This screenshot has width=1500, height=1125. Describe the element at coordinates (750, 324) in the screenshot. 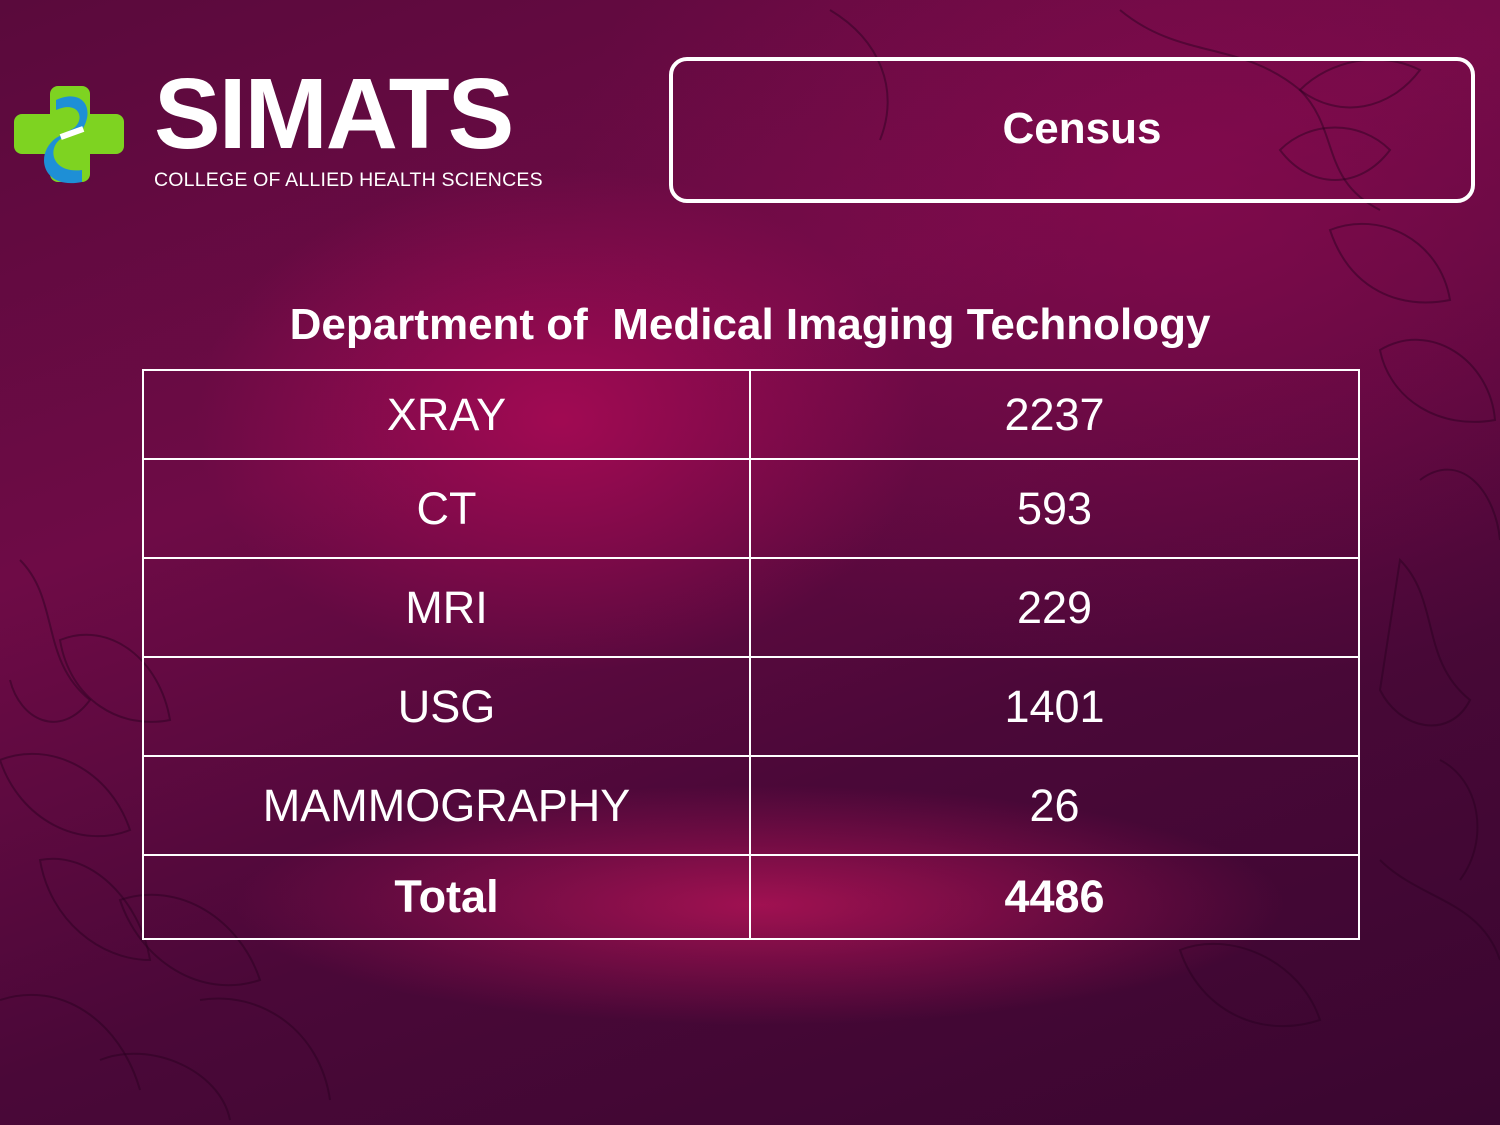

I see `department-title: Department of Medical Imaging Technology` at that location.